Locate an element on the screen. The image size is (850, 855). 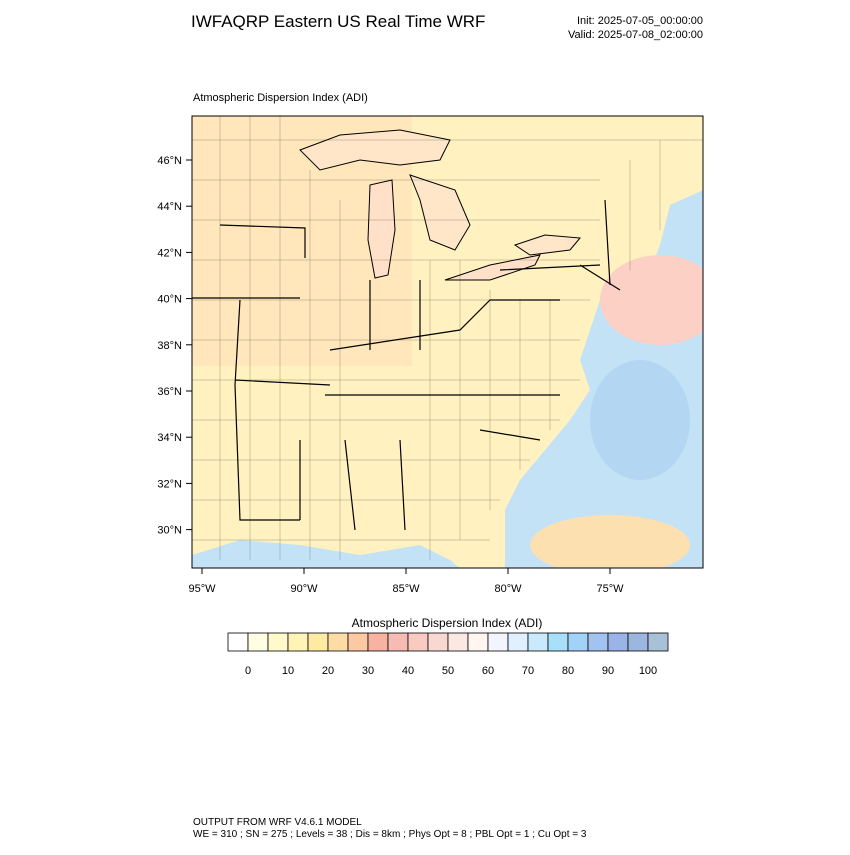
init-time: Init: 2025-07-05_00:00:00 is located at coordinates (640, 21).